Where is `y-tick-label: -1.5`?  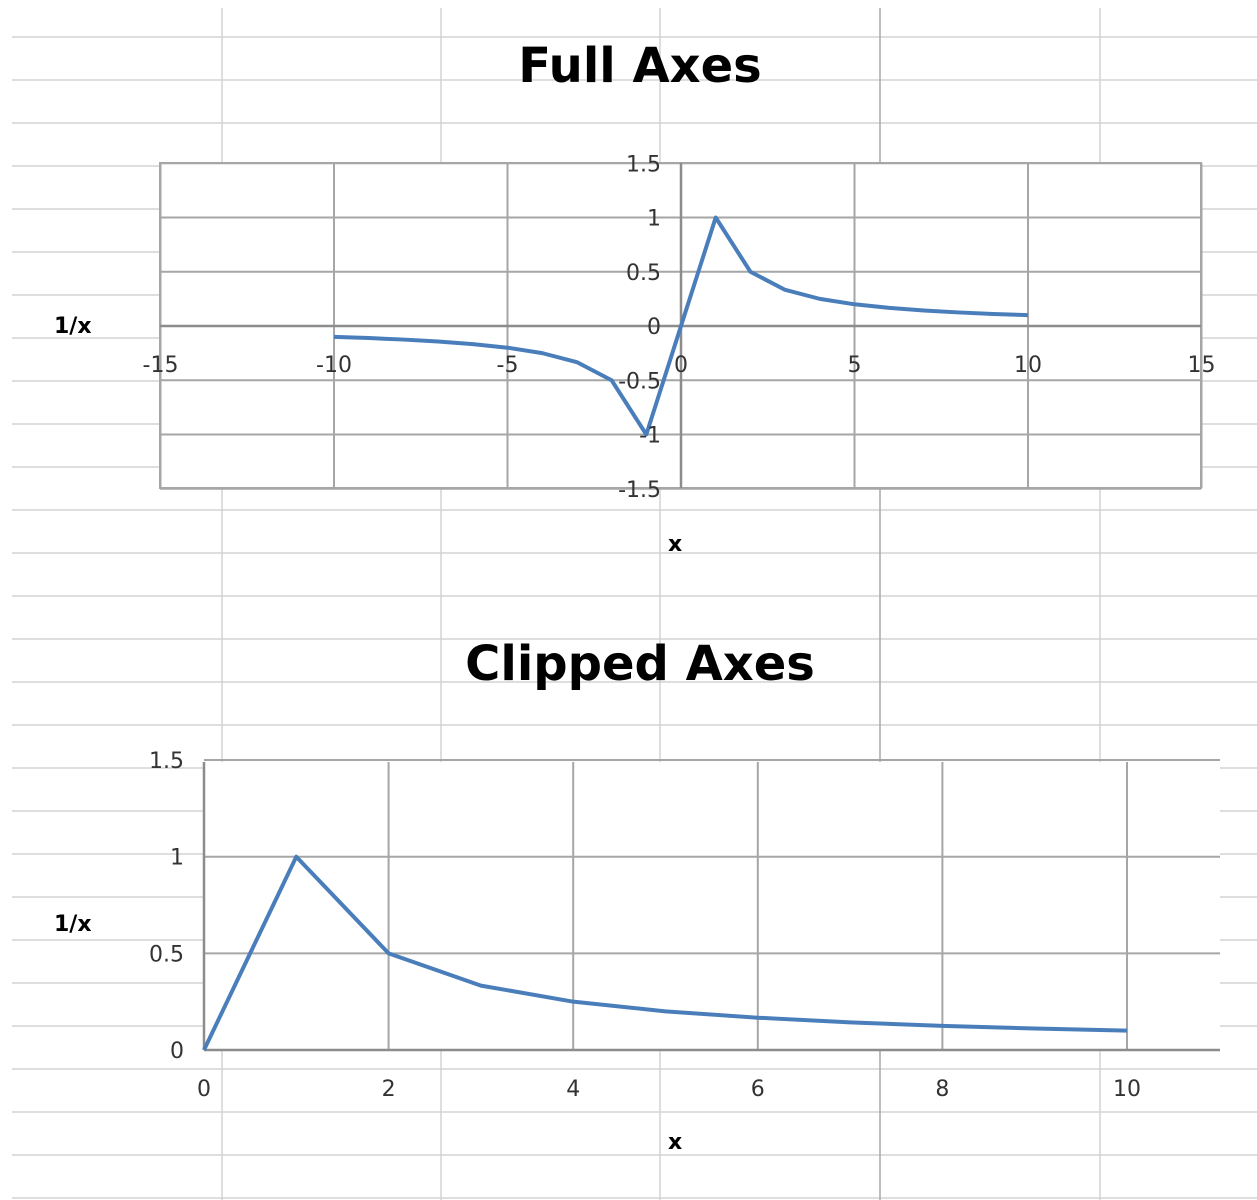 y-tick-label: -1.5 is located at coordinates (639, 490).